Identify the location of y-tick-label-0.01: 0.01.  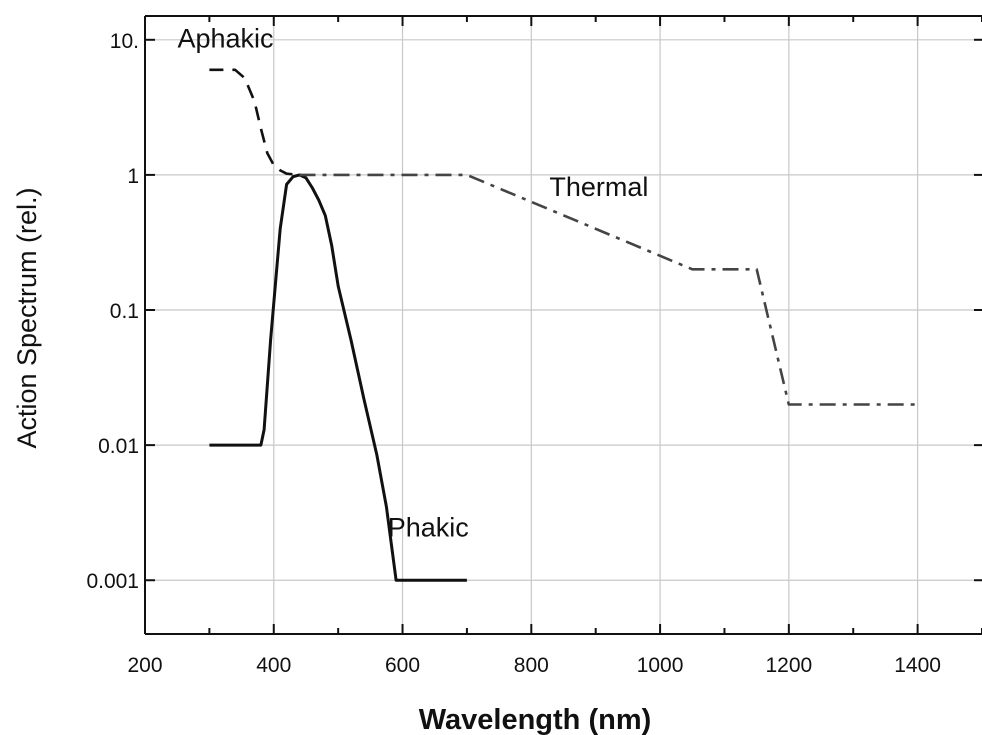
(118, 446).